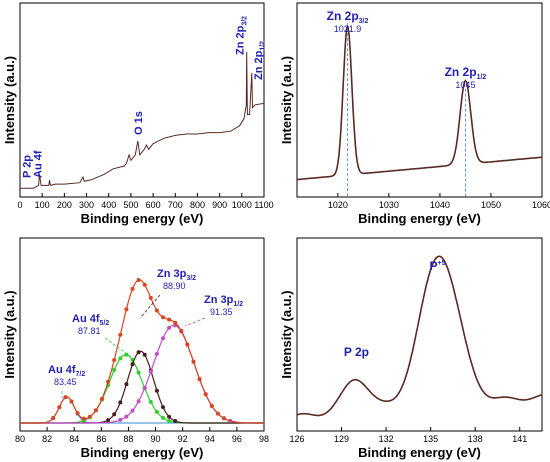  I want to click on peak-label-au4f: Au 4f, so click(39, 164).